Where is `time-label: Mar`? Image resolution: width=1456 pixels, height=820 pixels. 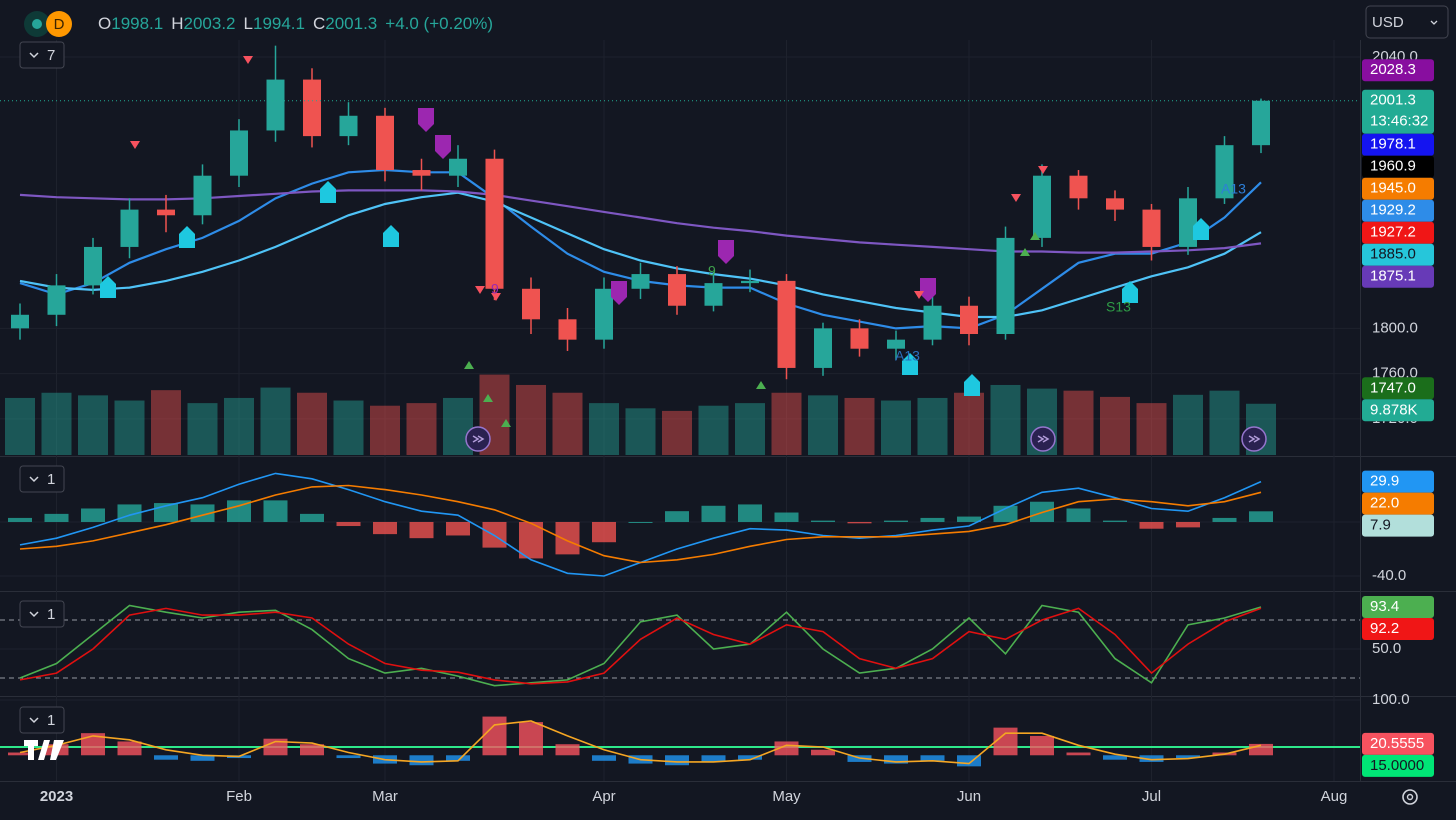 time-label: Mar is located at coordinates (385, 796).